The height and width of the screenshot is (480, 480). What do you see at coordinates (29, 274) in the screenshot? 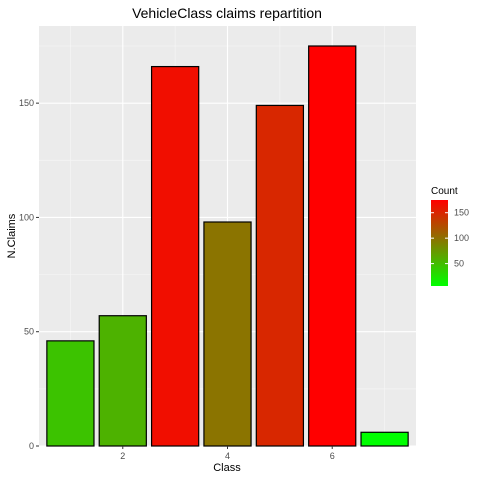
I see `y-axis-ticks: 0 50 100 150` at bounding box center [29, 274].